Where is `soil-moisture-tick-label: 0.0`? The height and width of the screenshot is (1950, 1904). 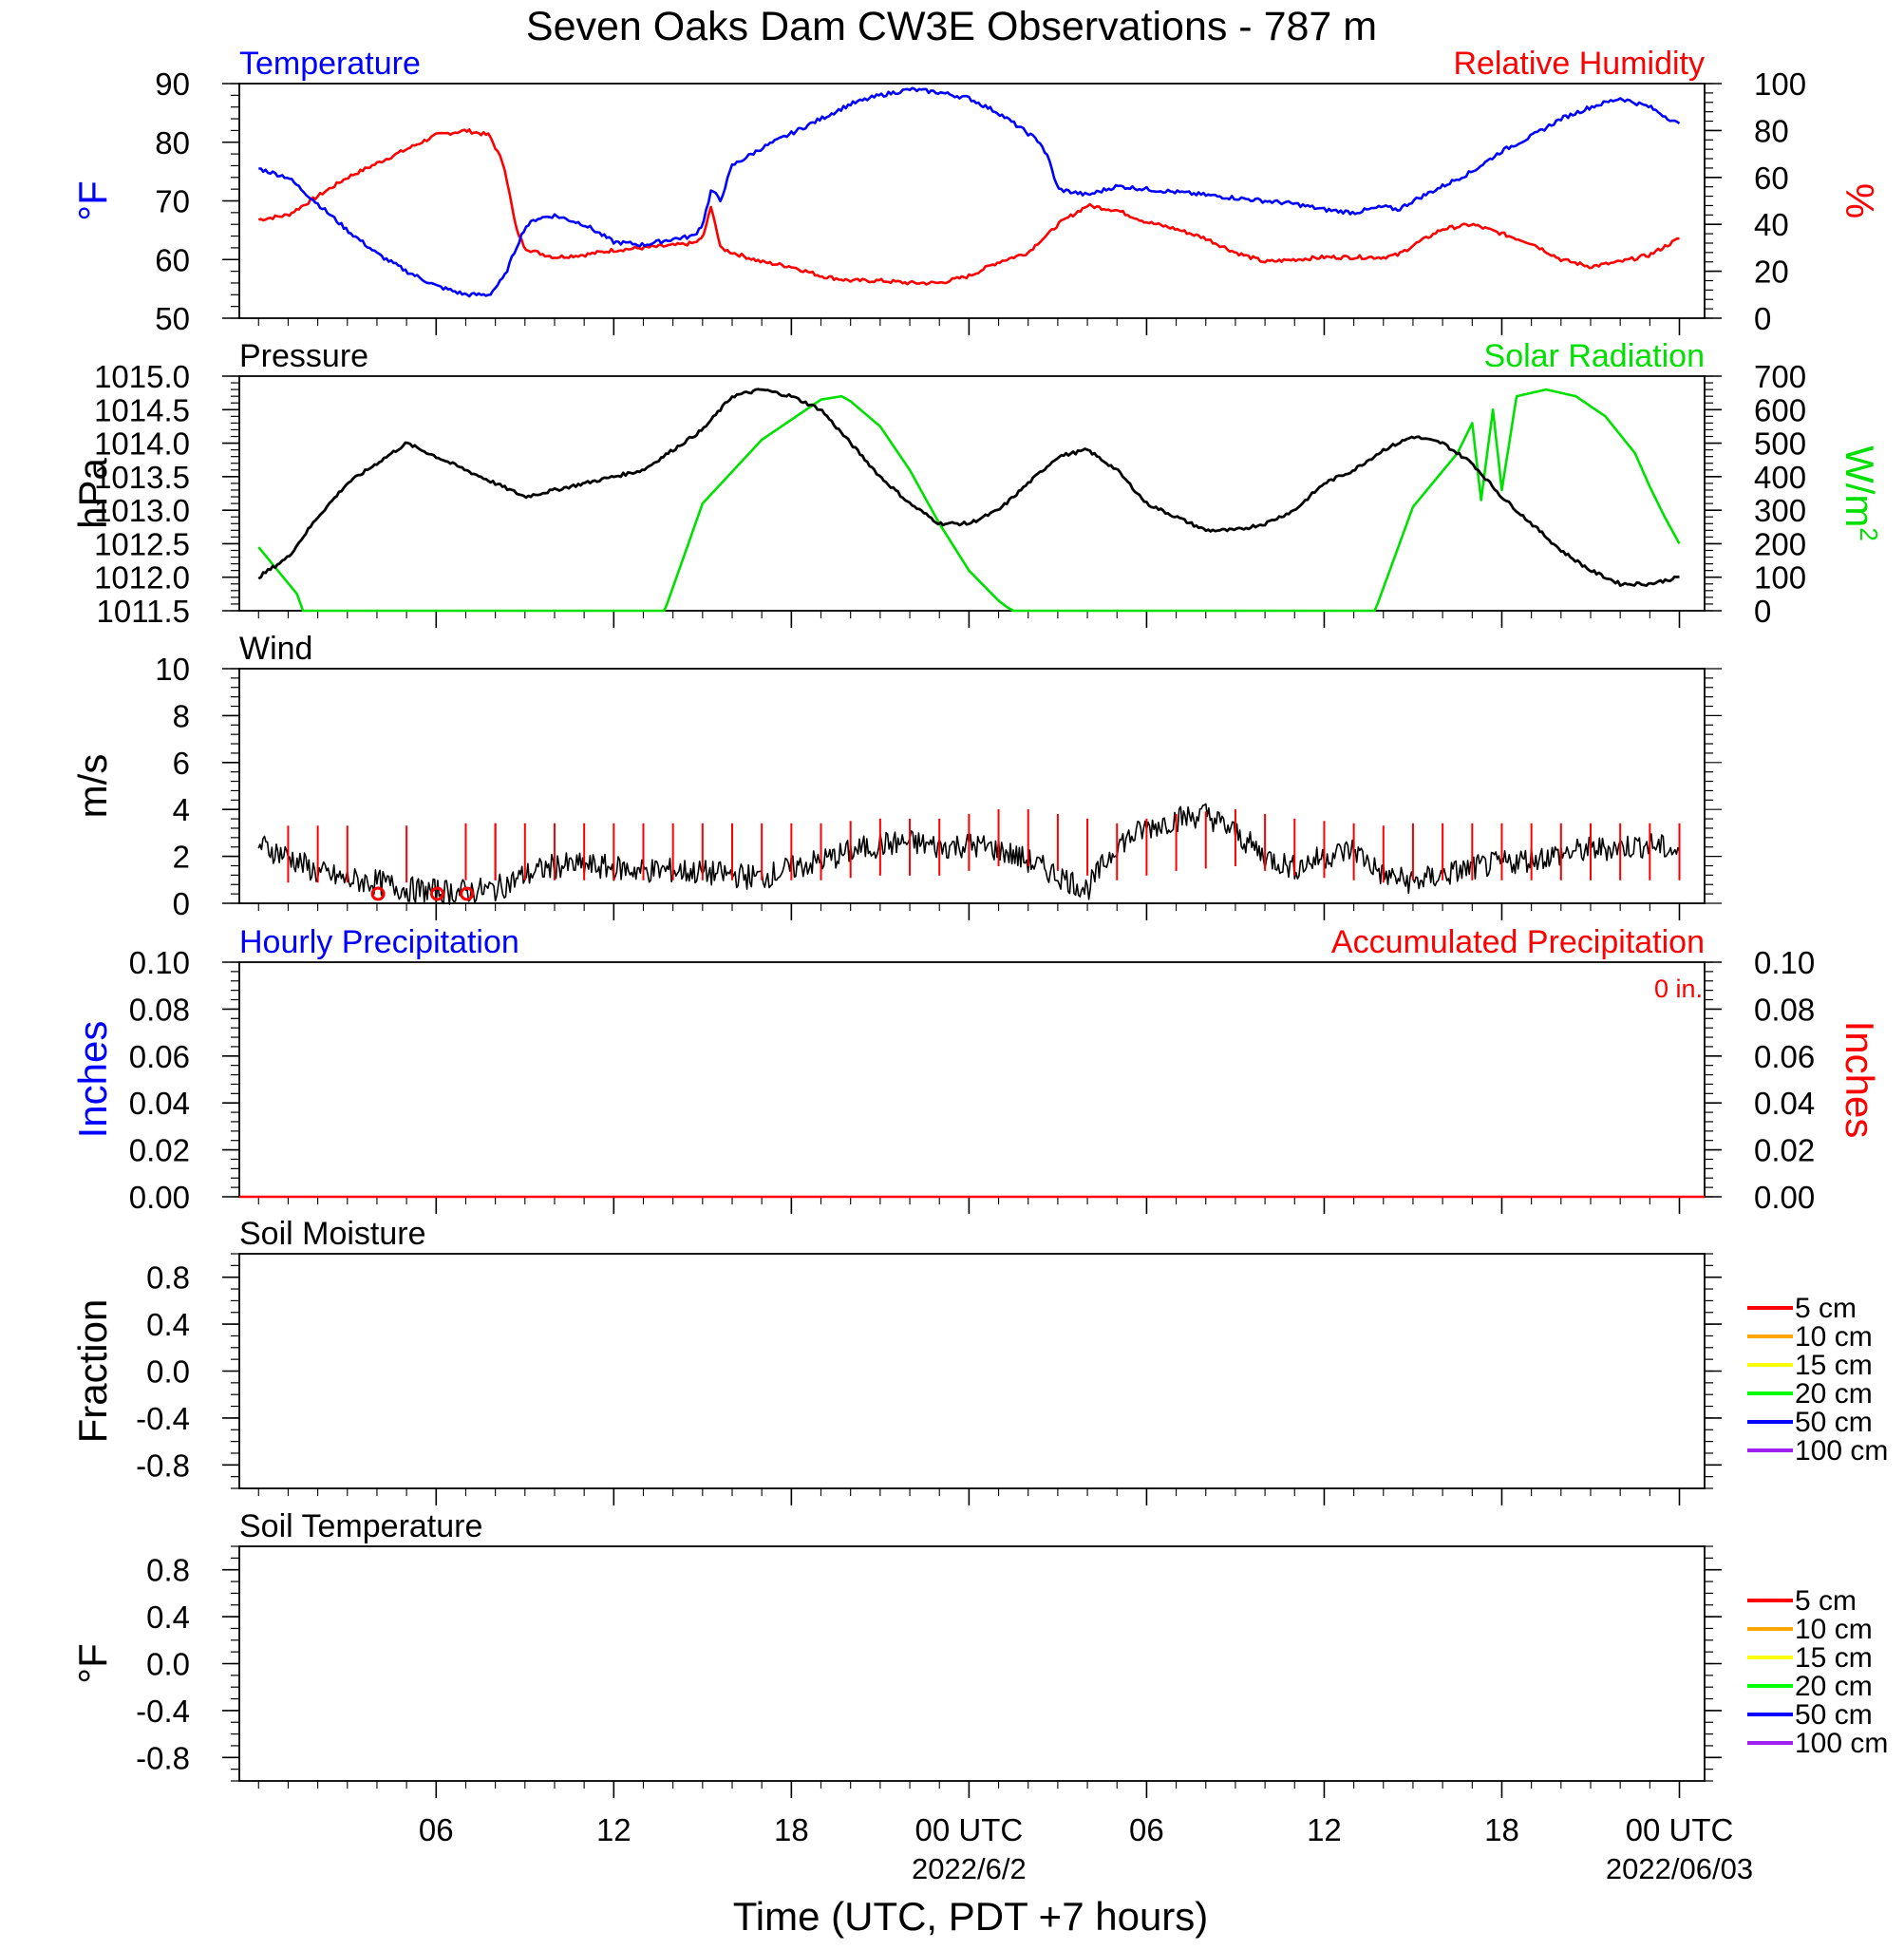 soil-moisture-tick-label: 0.0 is located at coordinates (168, 1372).